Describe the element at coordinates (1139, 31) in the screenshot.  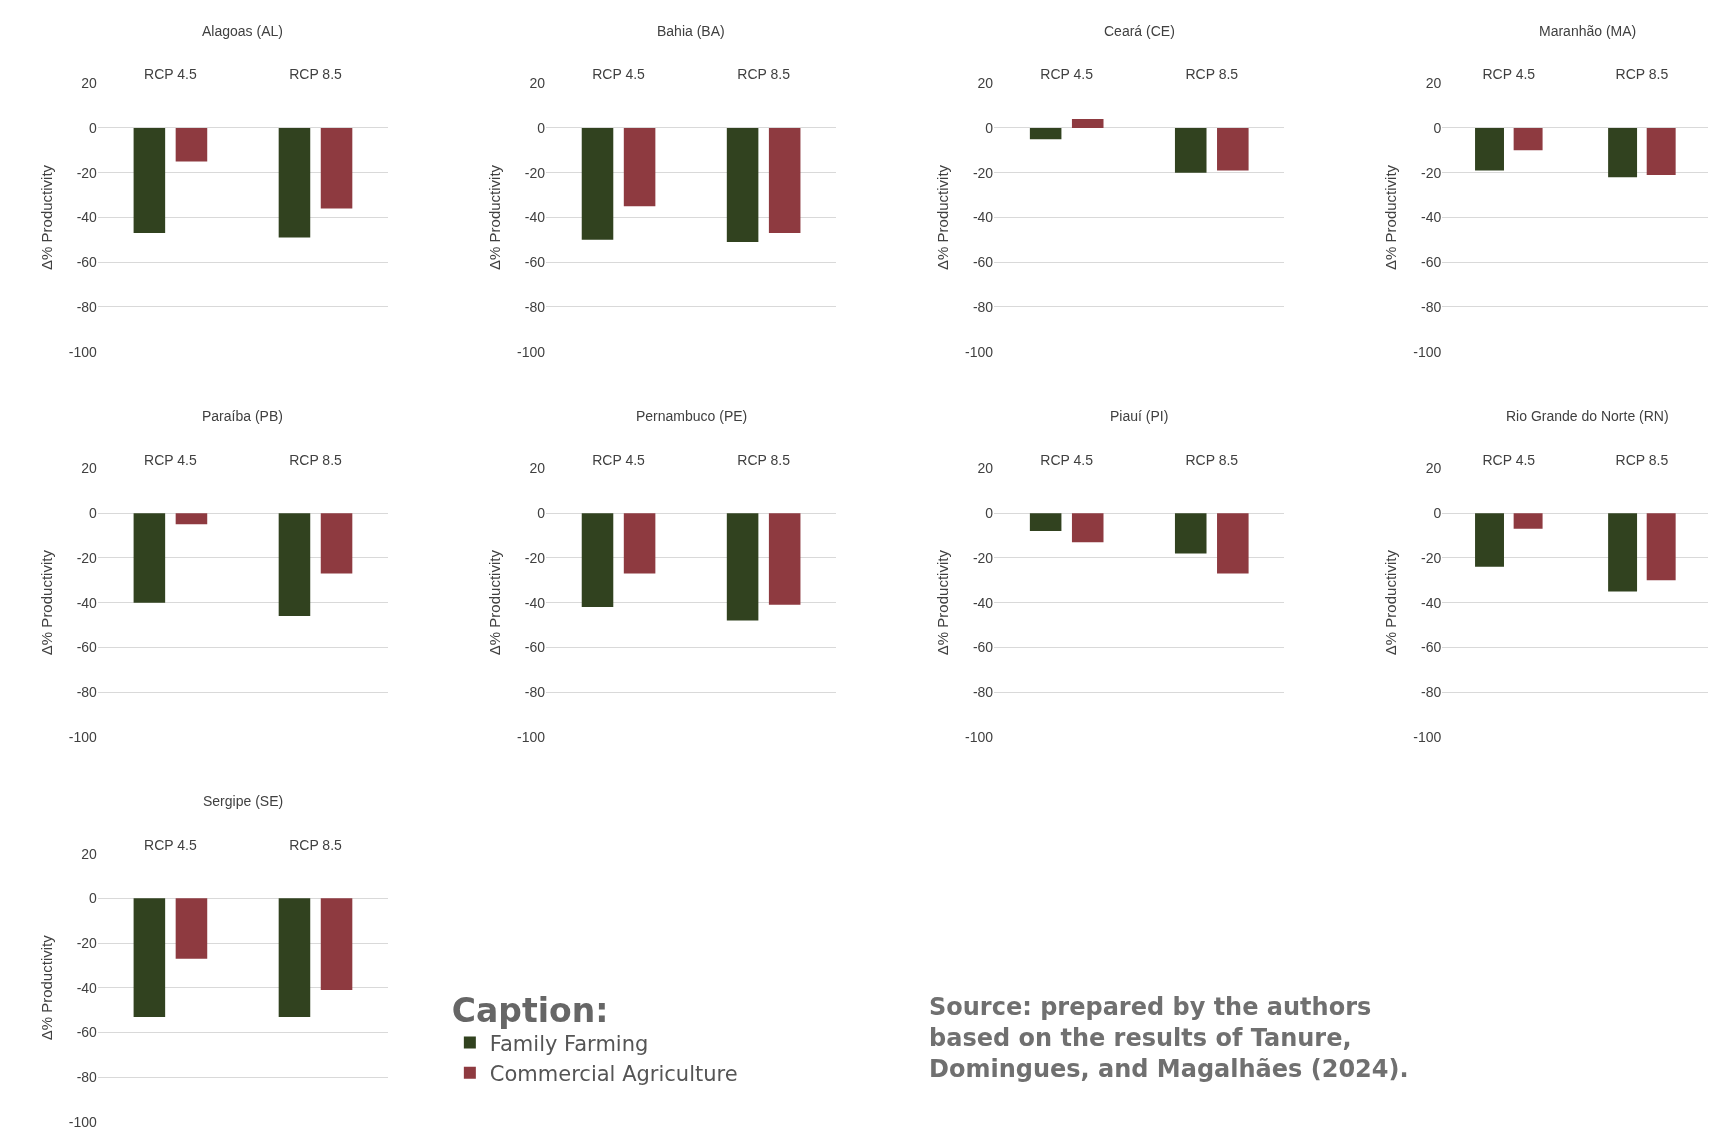
I see `chart-title: Ceará (CE)` at that location.